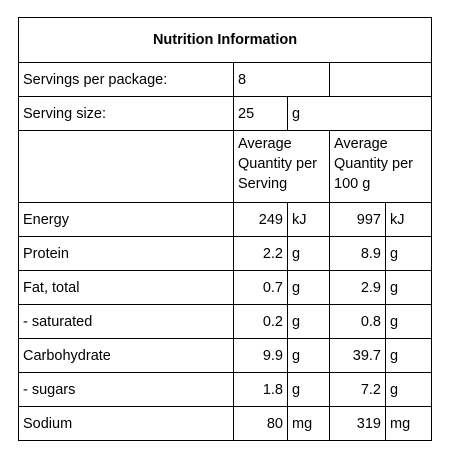  I want to click on serving-size-unit: g, so click(359, 113).